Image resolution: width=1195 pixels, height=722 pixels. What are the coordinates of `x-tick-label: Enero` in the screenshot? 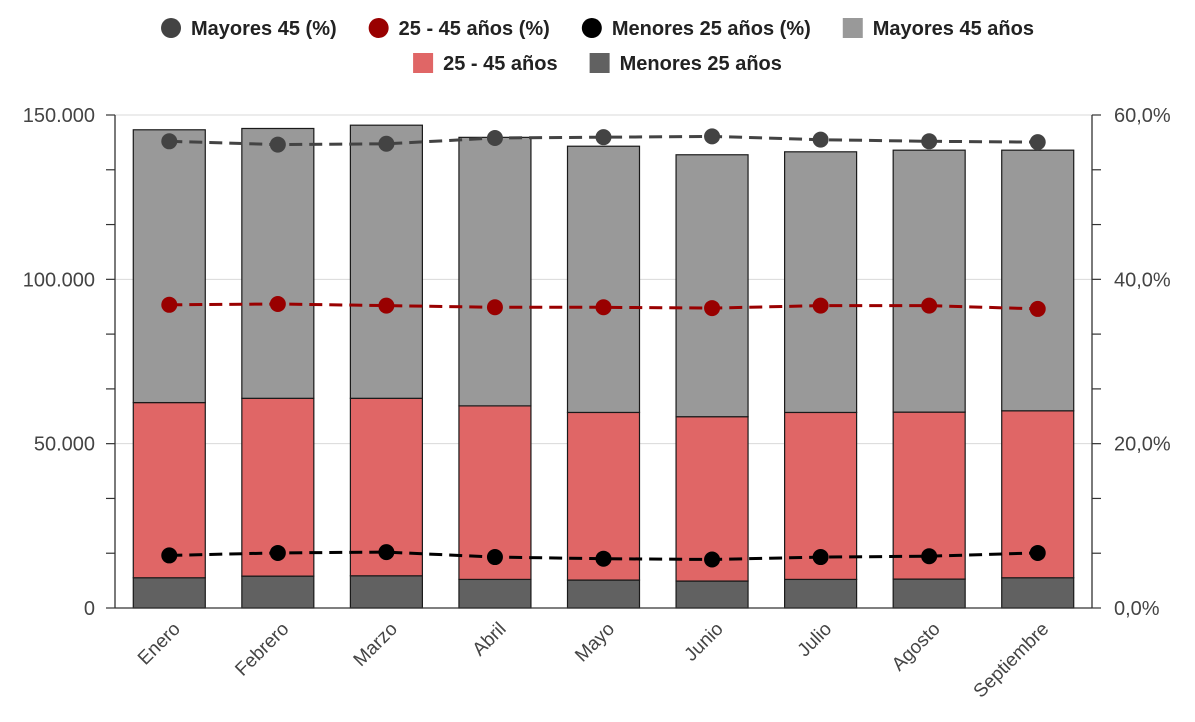 It's located at (159, 644).